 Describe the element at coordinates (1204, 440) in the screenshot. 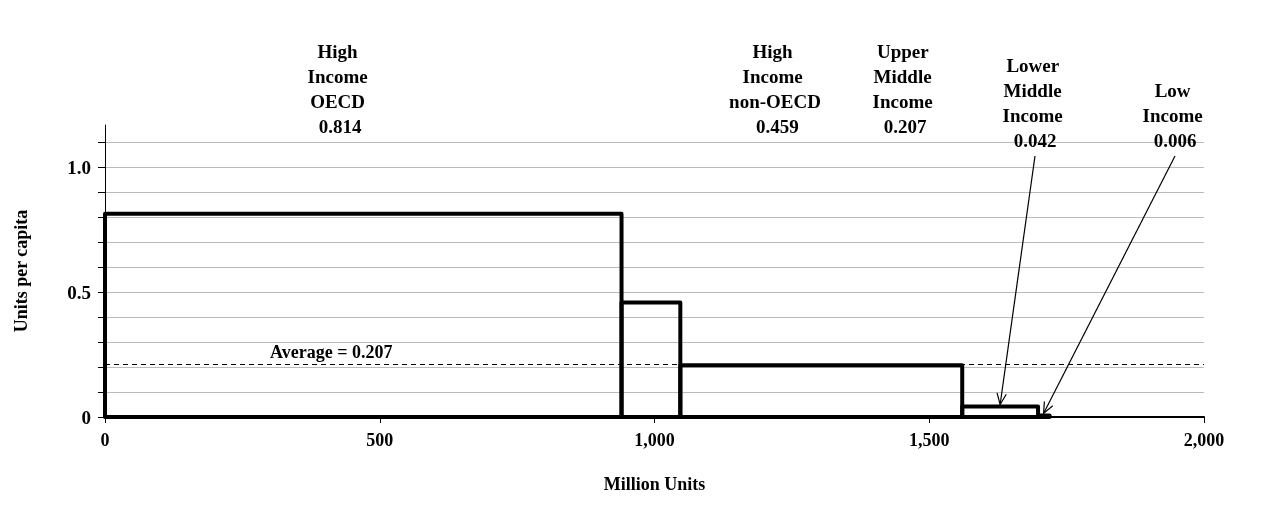

I see `x-tick-label: 2,000` at that location.